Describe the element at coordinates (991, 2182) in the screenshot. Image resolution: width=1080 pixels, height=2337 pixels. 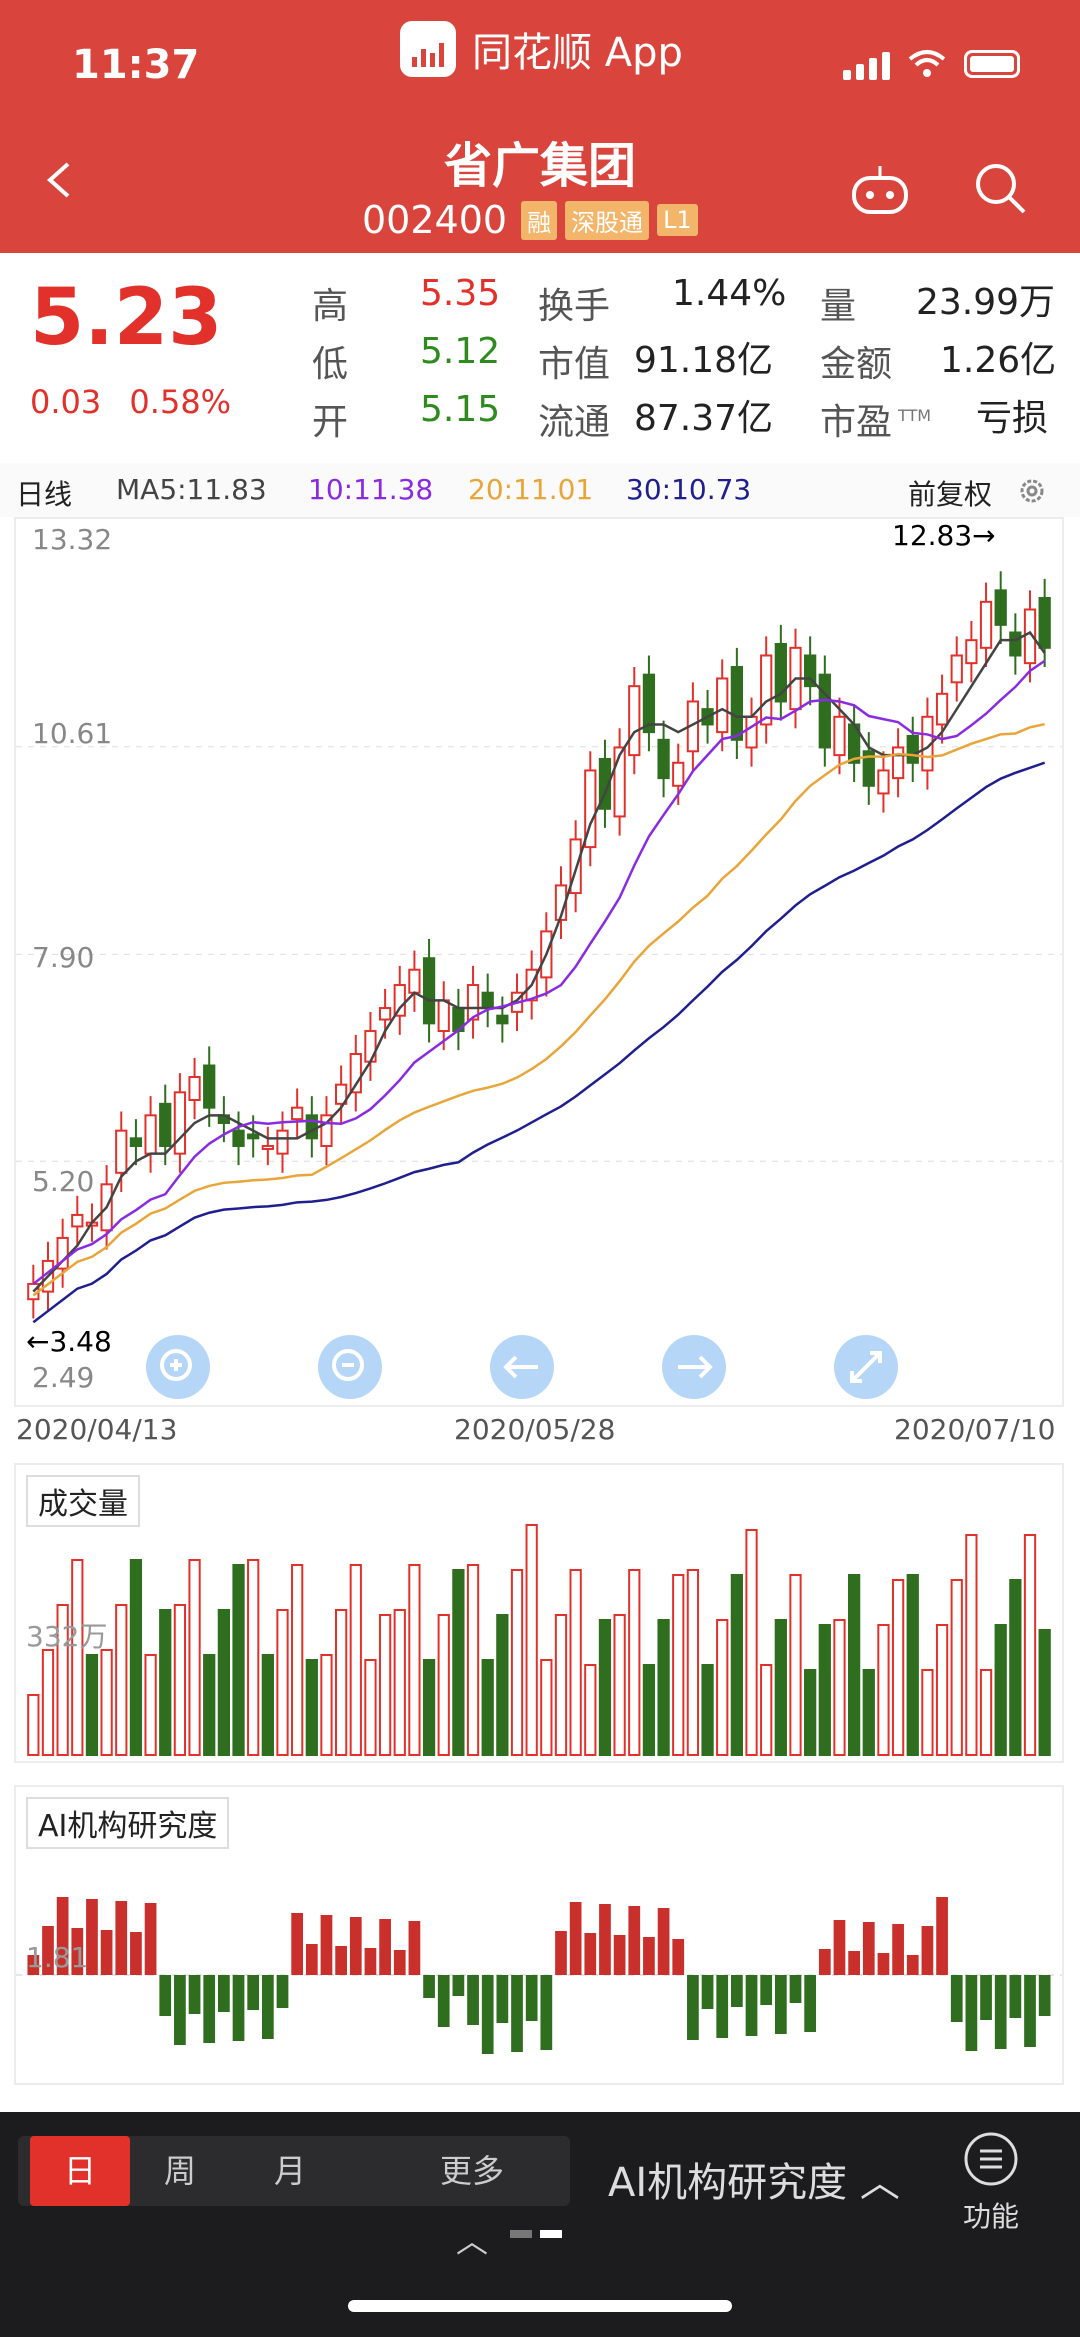
I see `function-button: 功能` at that location.